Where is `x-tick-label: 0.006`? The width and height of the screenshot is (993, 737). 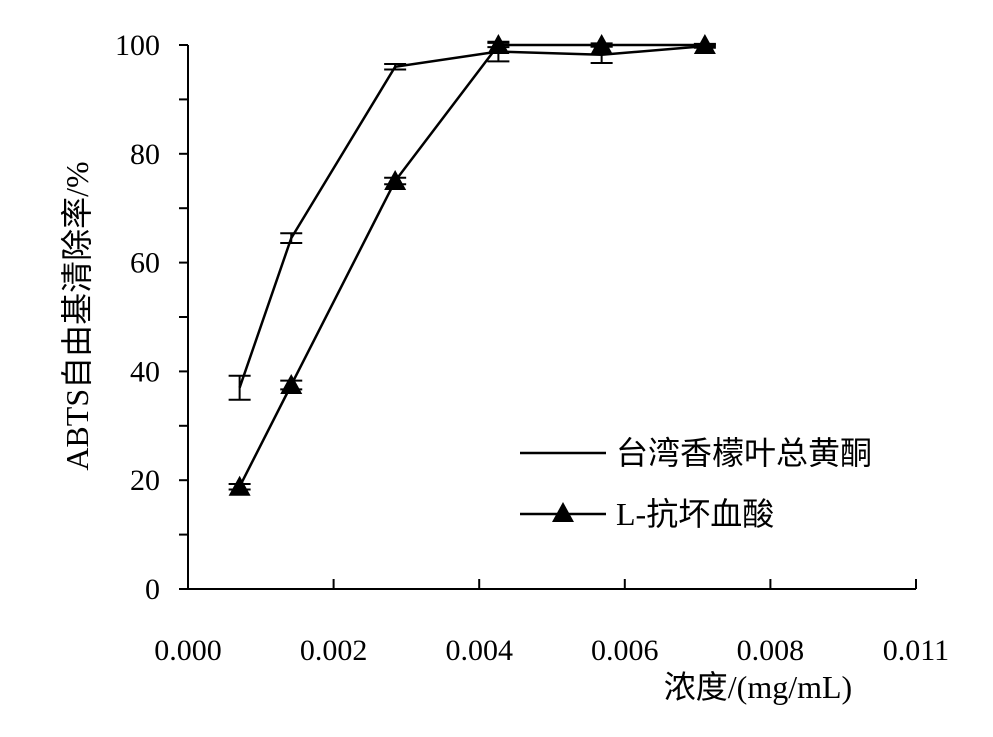
x-tick-label: 0.006 is located at coordinates (625, 650).